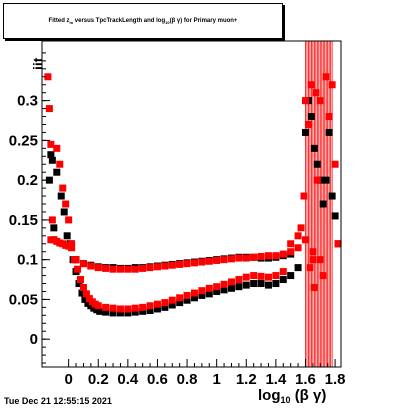  Describe the element at coordinates (34, 339) in the screenshot. I see `y-tick-label: 0` at that location.